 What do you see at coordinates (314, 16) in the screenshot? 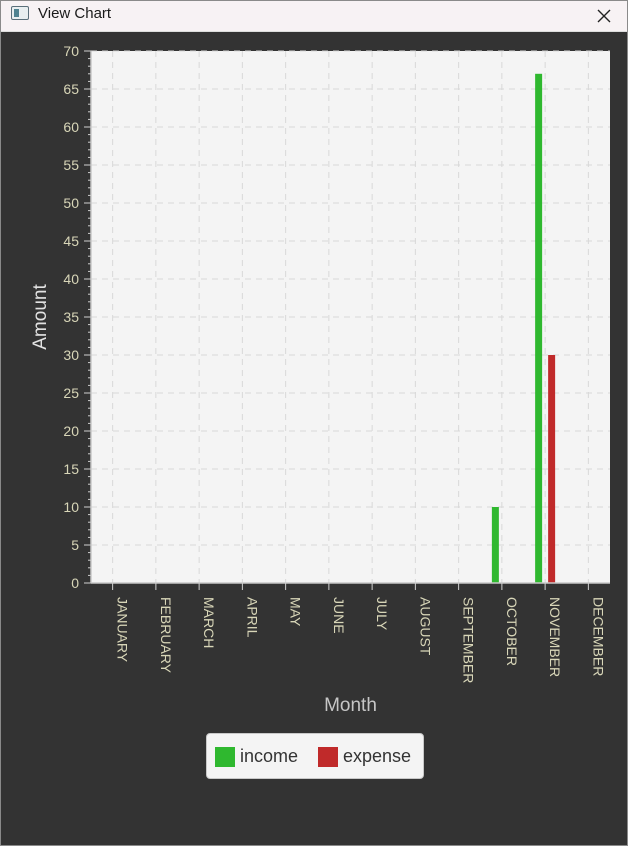
I see `title-bar: View Chart` at bounding box center [314, 16].